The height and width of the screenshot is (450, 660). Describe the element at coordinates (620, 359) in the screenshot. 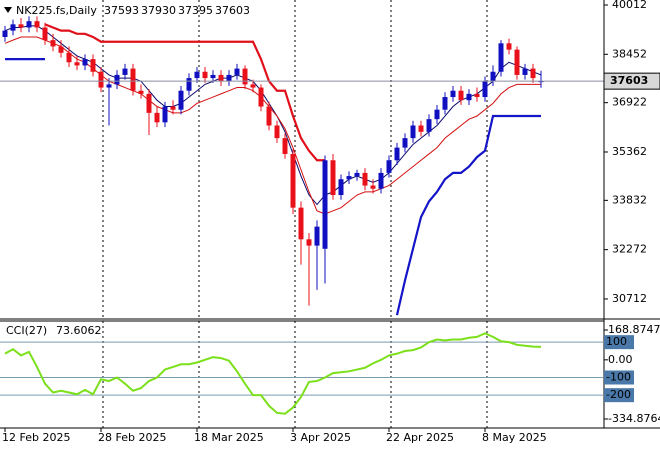

I see `y-tick-label: 0.00` at that location.